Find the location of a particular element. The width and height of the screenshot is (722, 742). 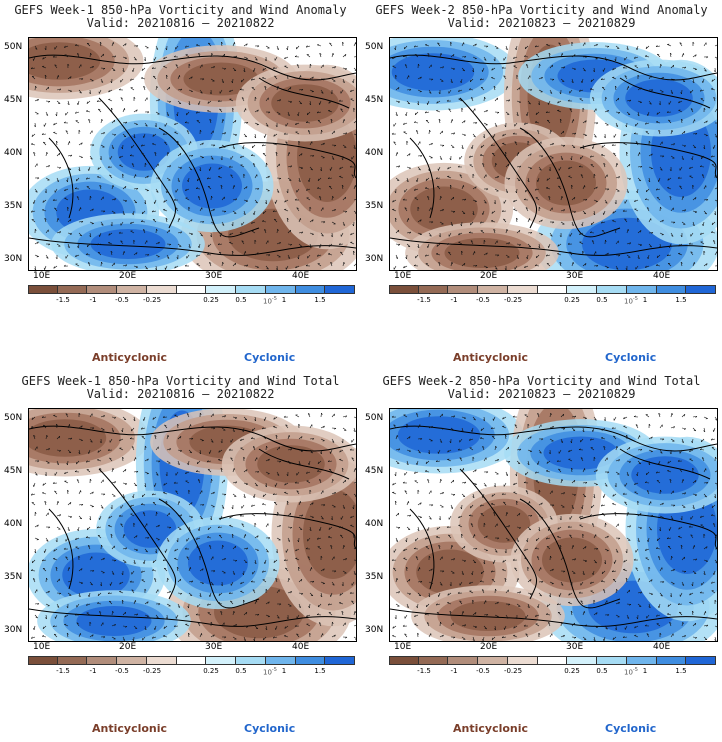

colorbar is located at coordinates (552, 289).